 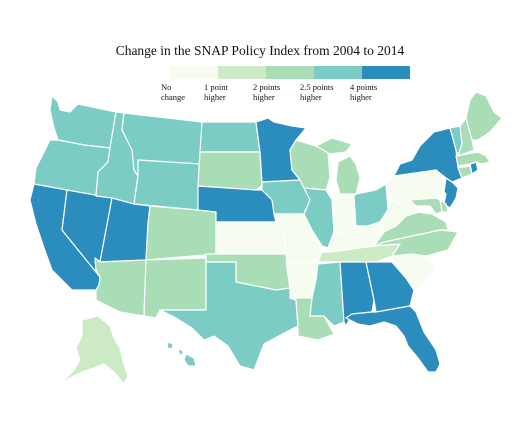 I want to click on state-alaska, so click(x=95, y=350).